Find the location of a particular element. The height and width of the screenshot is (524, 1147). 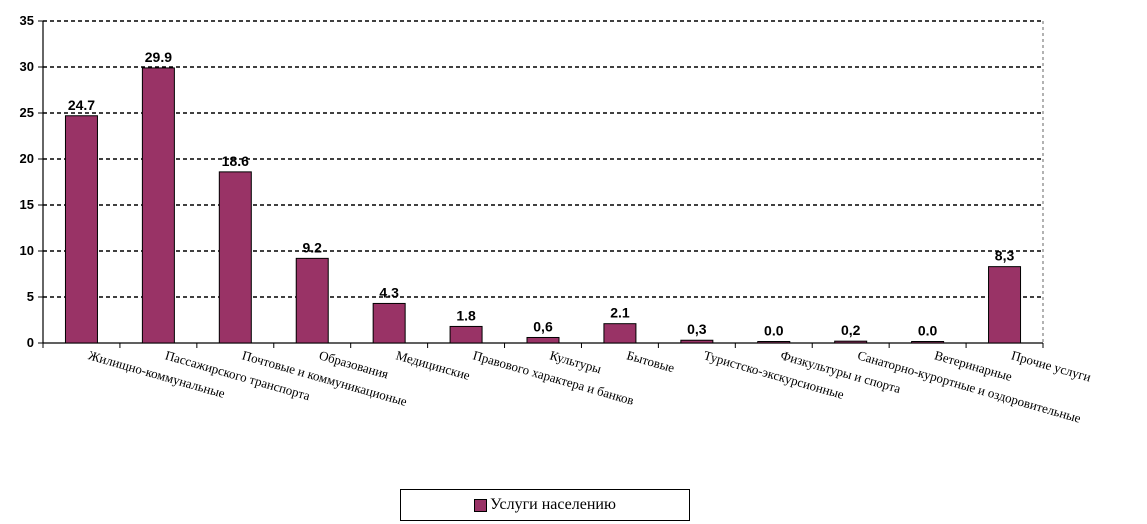

y-tick-label: 25 is located at coordinates (27, 112).